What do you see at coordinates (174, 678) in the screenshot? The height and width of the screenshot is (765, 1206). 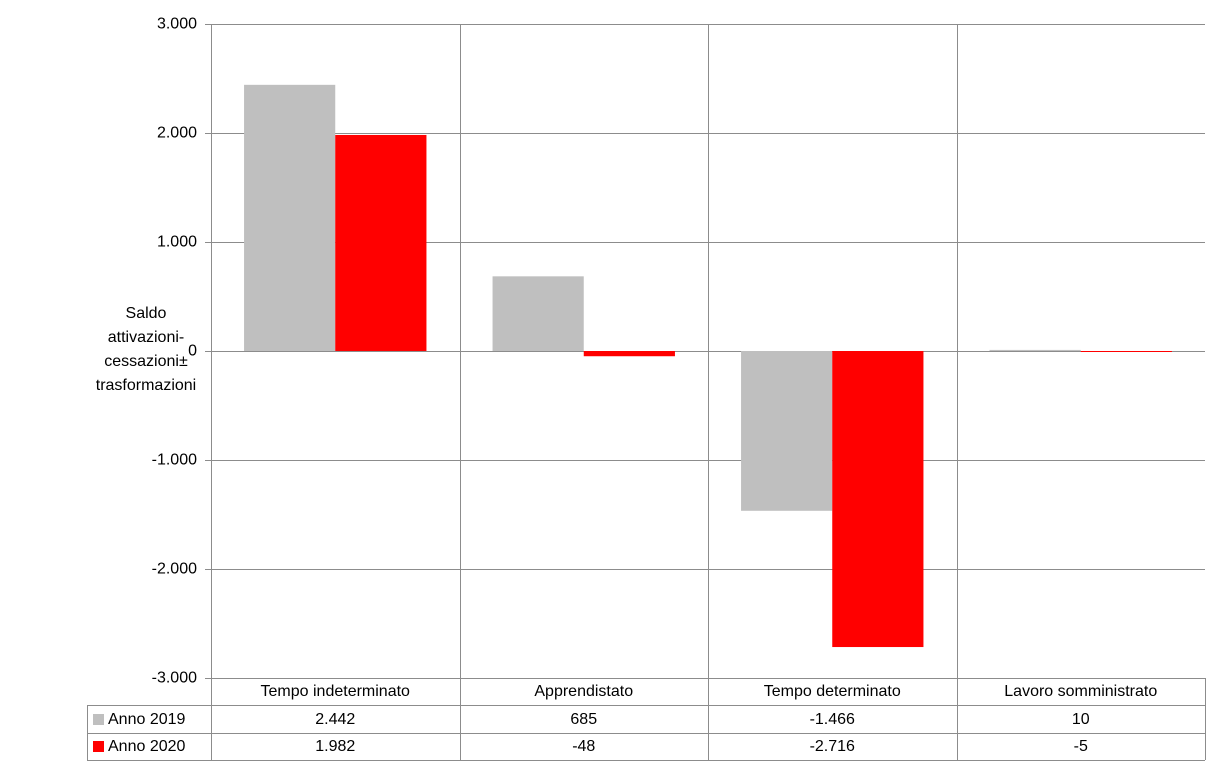 I see `y-tick-label: -3.000` at bounding box center [174, 678].